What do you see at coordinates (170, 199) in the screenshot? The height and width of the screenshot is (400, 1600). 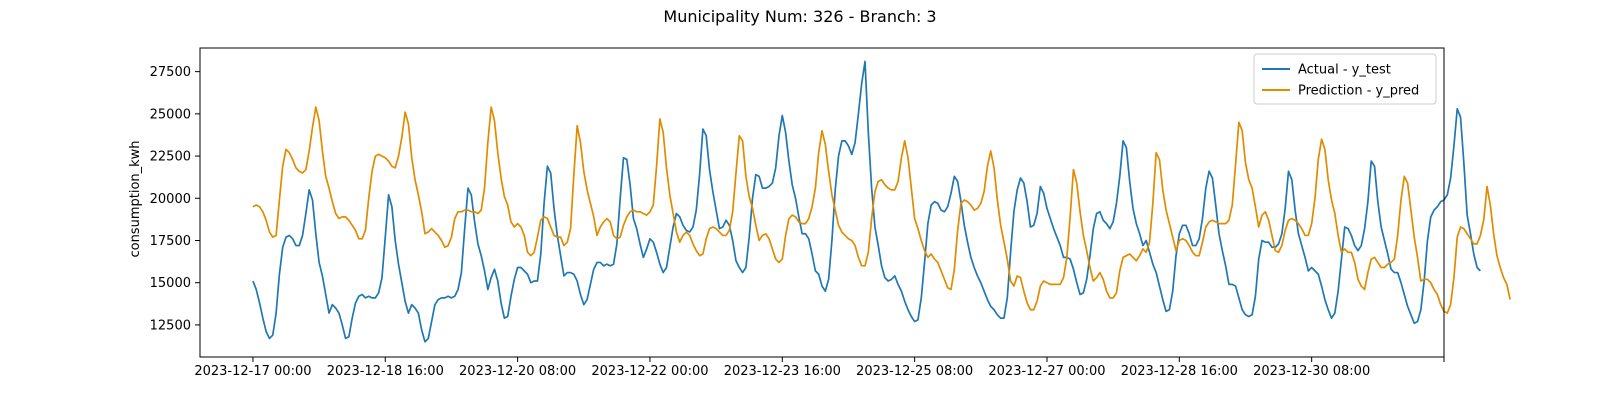 I see `y-tick-label: 20000` at bounding box center [170, 199].